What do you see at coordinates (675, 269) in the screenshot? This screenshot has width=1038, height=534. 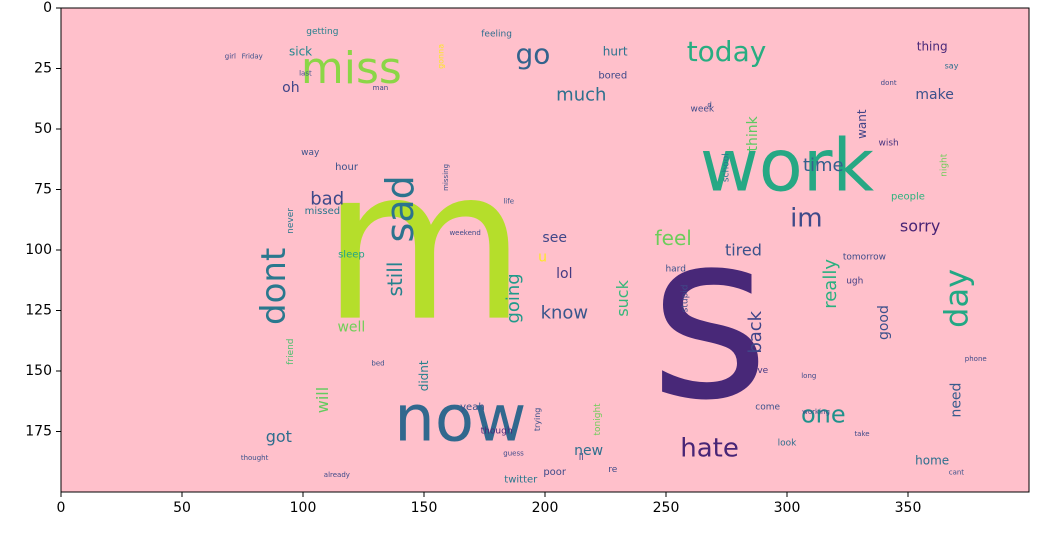 I see `word-hard-56: hard` at bounding box center [675, 269].